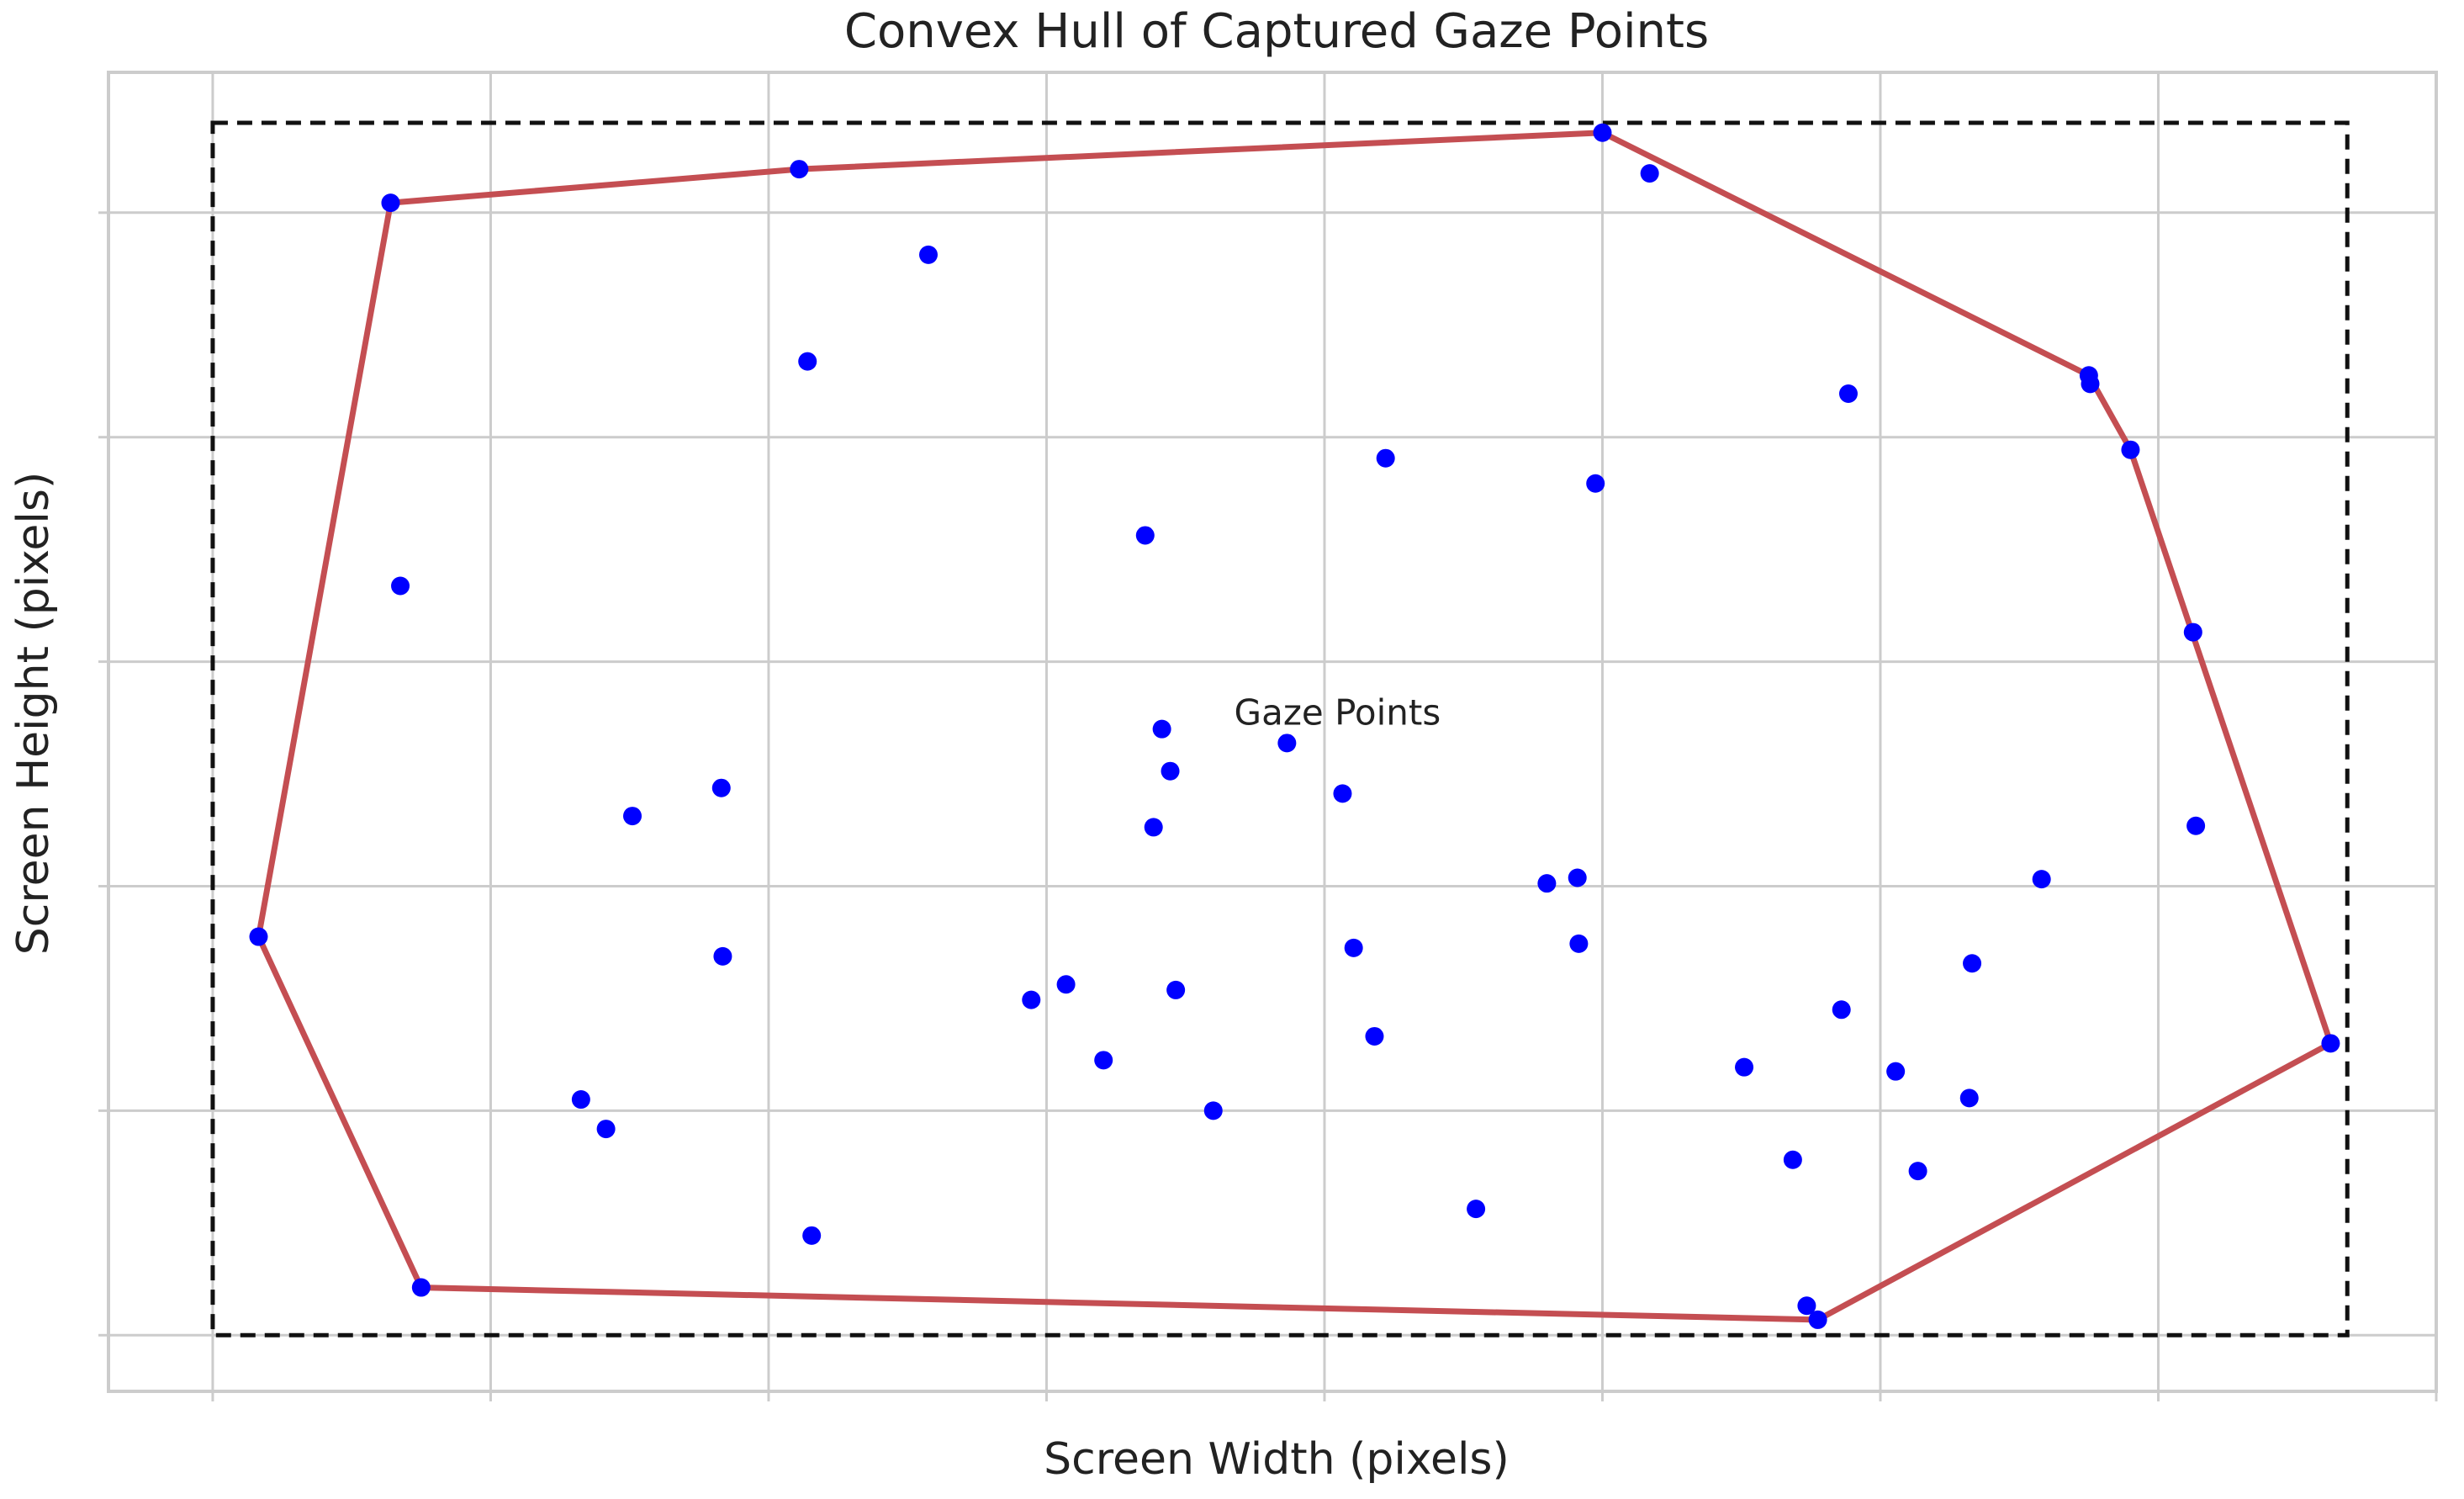 The image size is (2464, 1499). What do you see at coordinates (1276, 31) in the screenshot?
I see `chart-title: Convex Hull of Captured Gaze Points` at bounding box center [1276, 31].